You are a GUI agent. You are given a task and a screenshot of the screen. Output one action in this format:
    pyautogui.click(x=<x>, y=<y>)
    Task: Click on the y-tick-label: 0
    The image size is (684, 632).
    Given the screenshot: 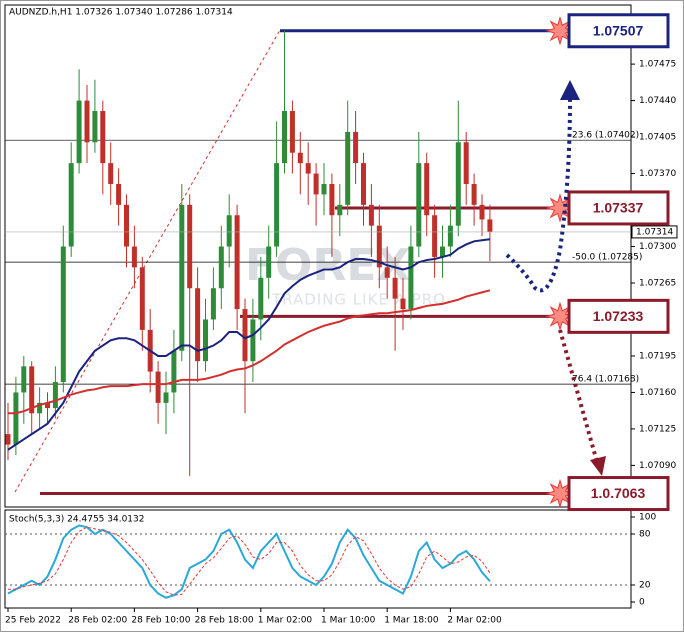 What is the action you would take?
    pyautogui.click(x=642, y=603)
    